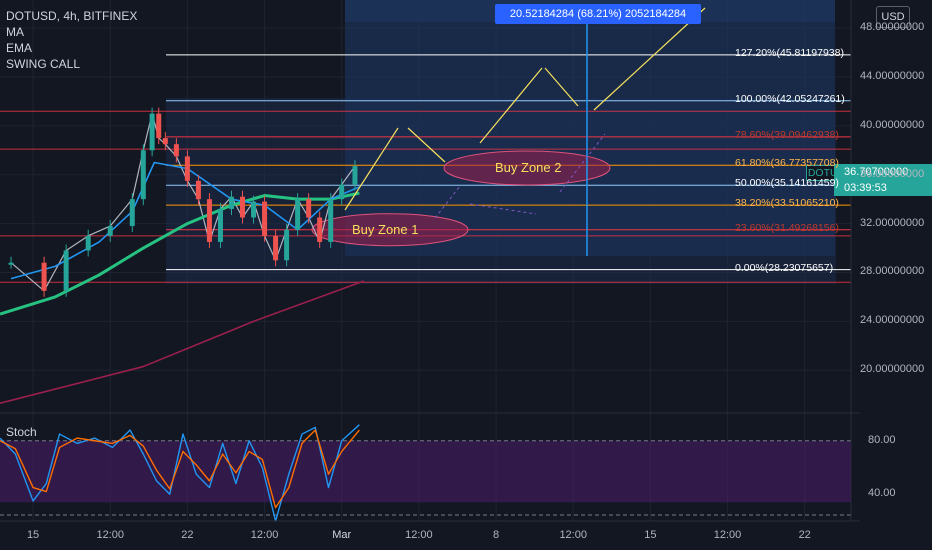 The width and height of the screenshot is (932, 550). Describe the element at coordinates (893, 17) in the screenshot. I see `currency-button: USD` at that location.